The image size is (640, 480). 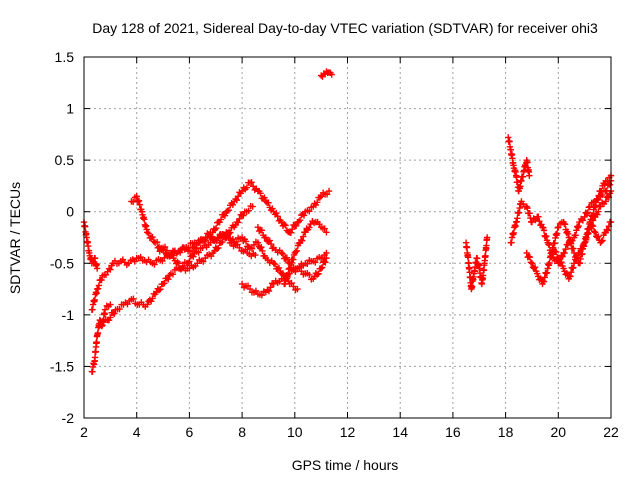 What do you see at coordinates (68, 315) in the screenshot?
I see `y-tick-label: -1` at bounding box center [68, 315].